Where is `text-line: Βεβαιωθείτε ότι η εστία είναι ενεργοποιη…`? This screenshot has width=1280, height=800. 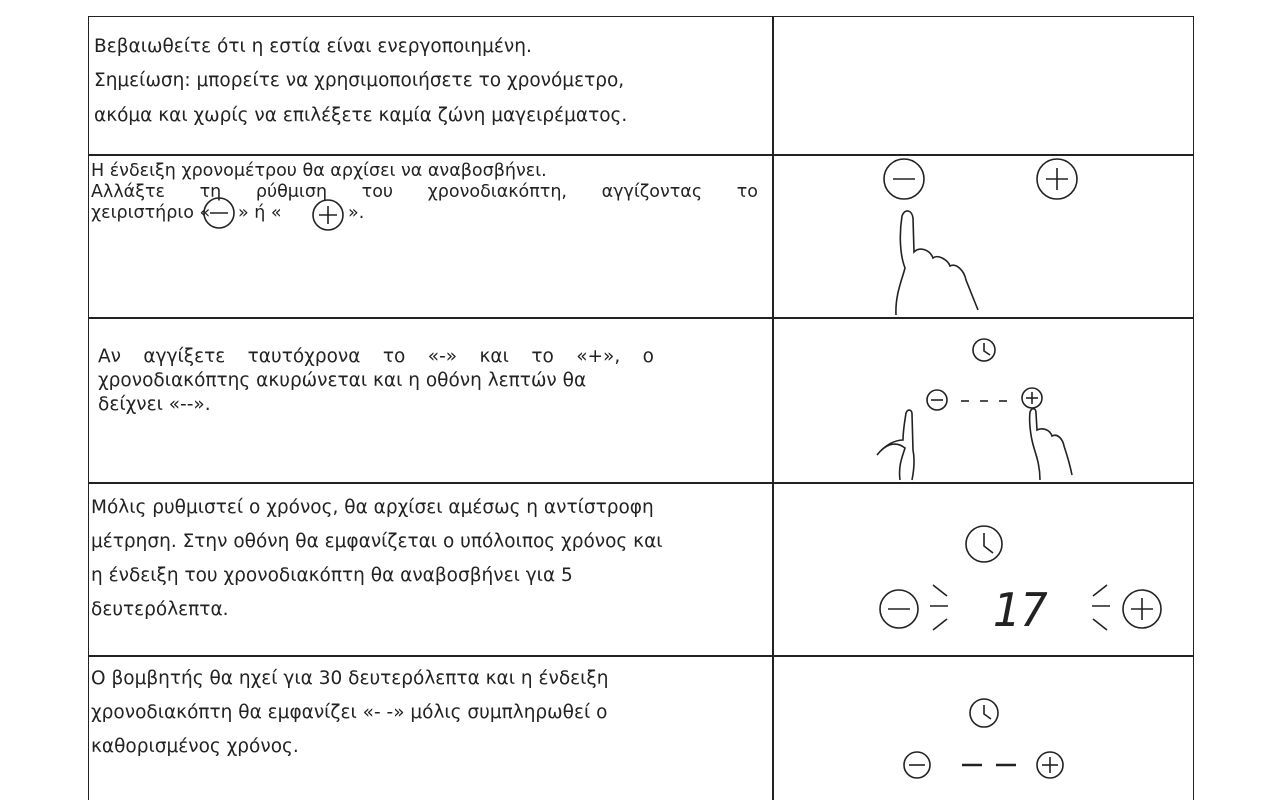 text-line: Βεβαιωθείτε ότι η εστία είναι ενεργοποιη… is located at coordinates (313, 46).